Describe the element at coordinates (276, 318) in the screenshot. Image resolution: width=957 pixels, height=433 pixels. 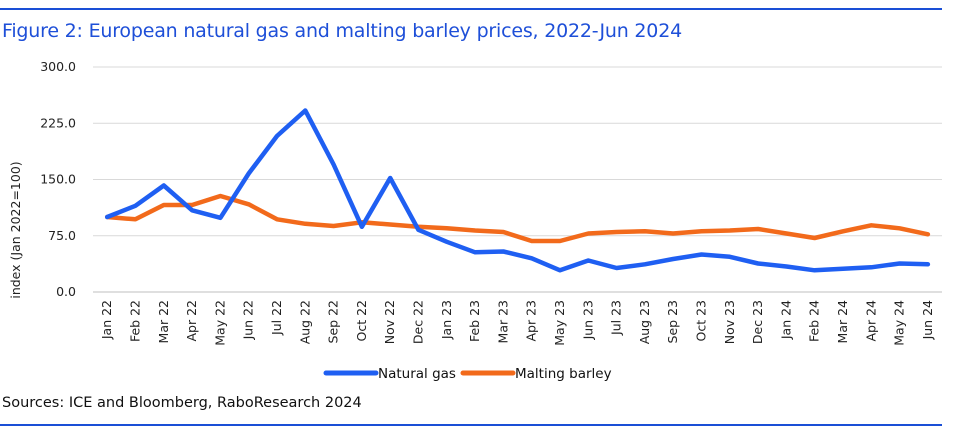
I see `x-tick-label: Jul 22` at that location.